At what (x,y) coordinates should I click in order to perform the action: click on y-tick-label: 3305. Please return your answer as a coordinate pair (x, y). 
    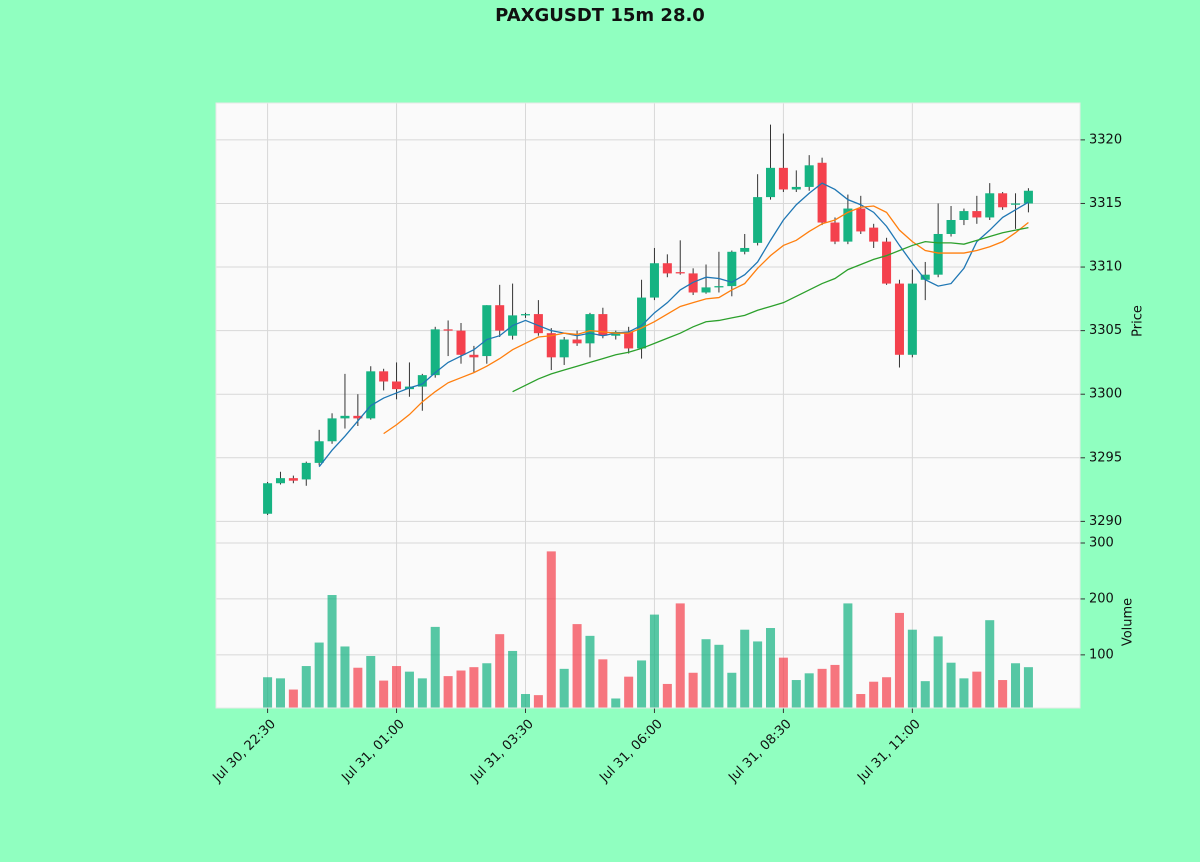
    Looking at the image, I should click on (1105, 330).